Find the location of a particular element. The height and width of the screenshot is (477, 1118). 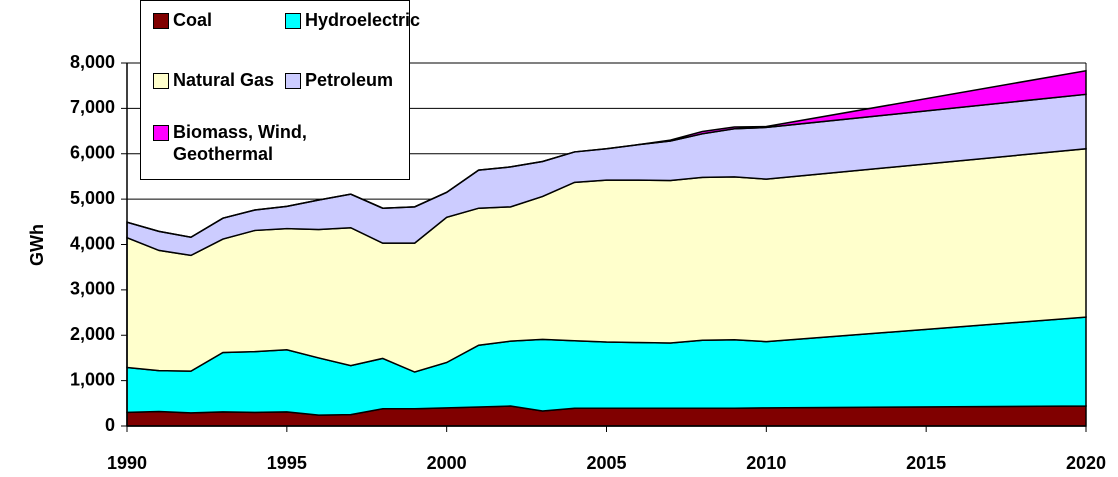

x-tick-label: 2015 is located at coordinates (926, 463).